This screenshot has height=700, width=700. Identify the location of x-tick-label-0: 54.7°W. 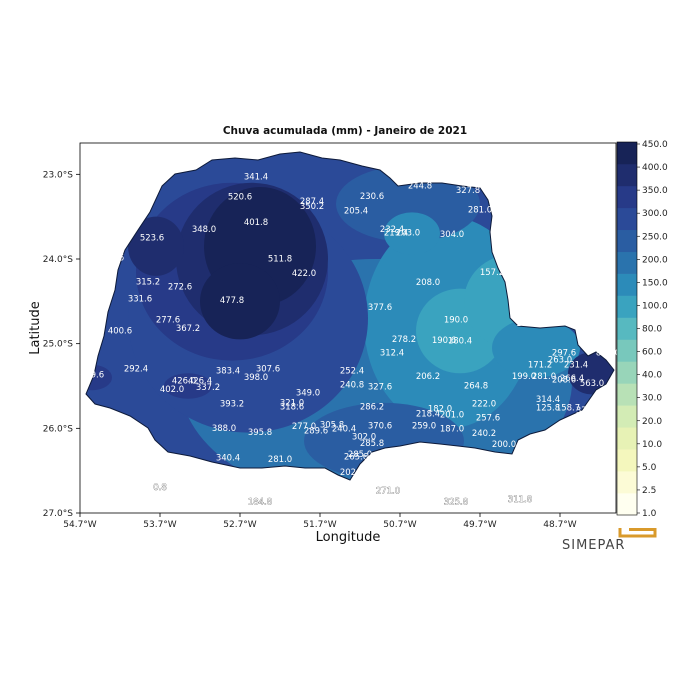
(80, 525).